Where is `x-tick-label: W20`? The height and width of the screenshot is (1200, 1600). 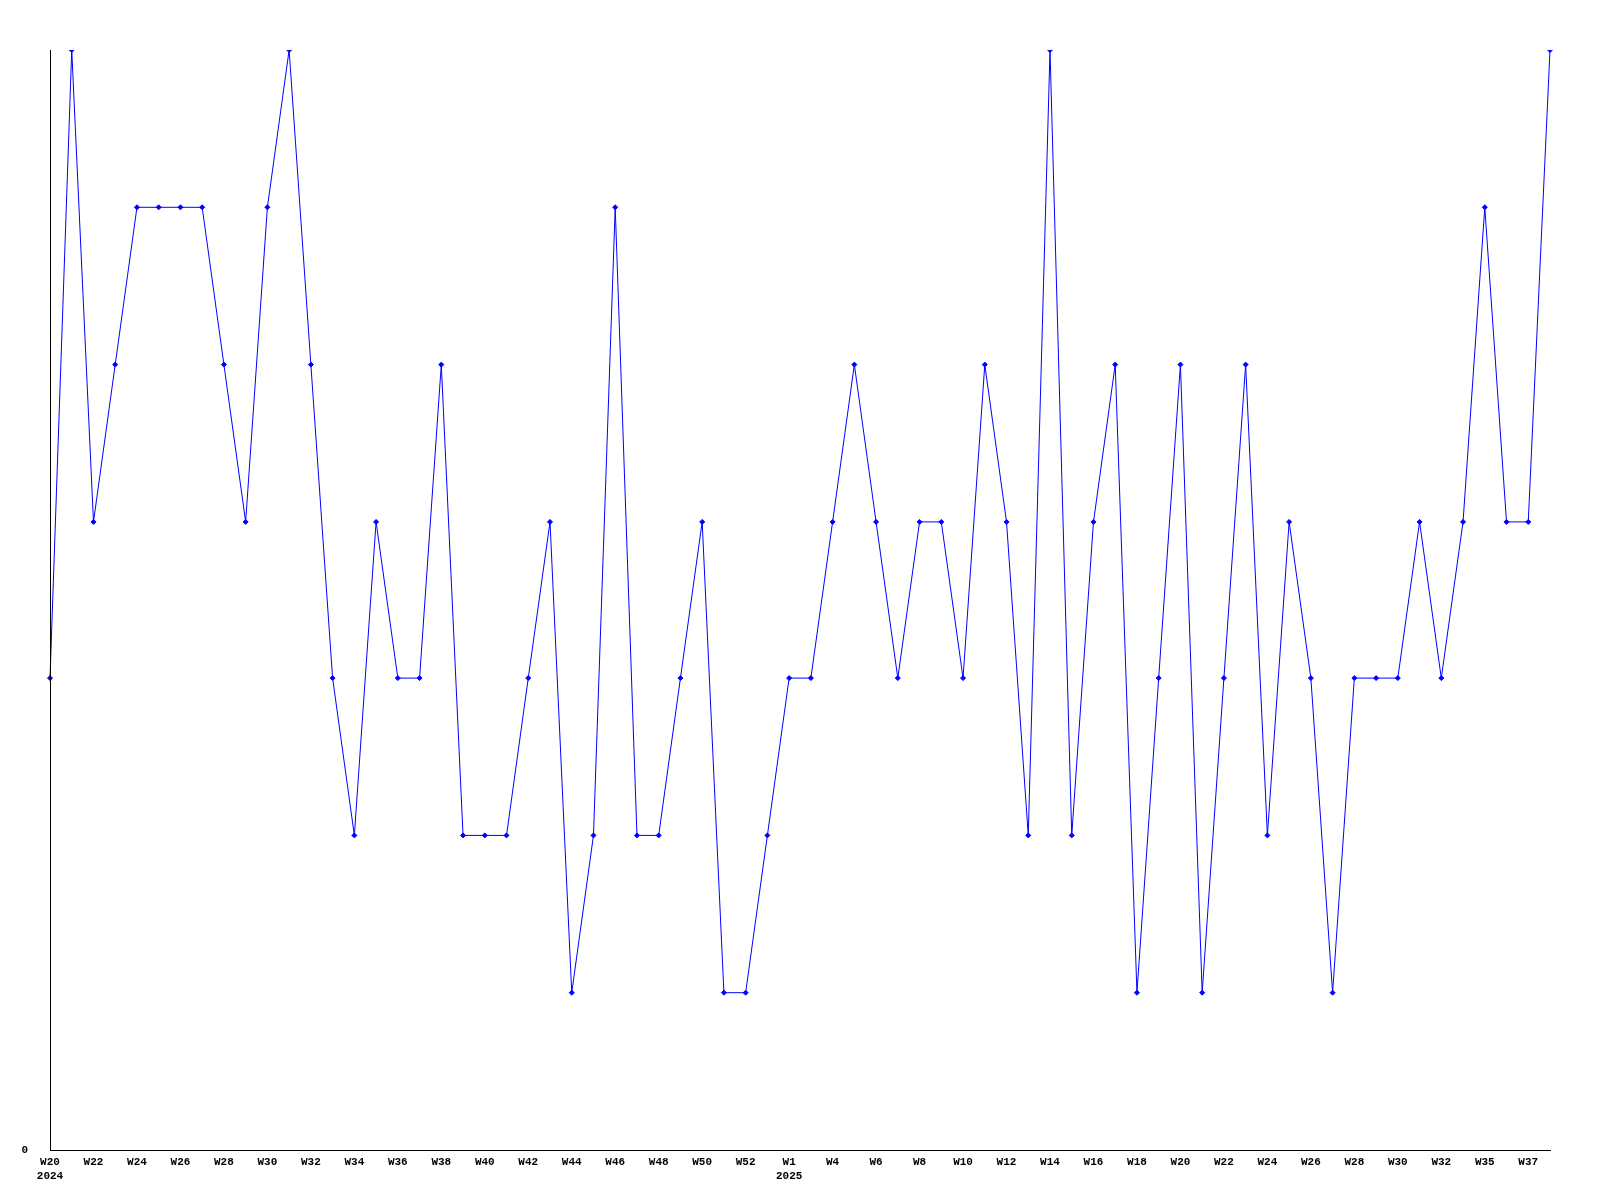
x-tick-label: W20 is located at coordinates (1180, 1162).